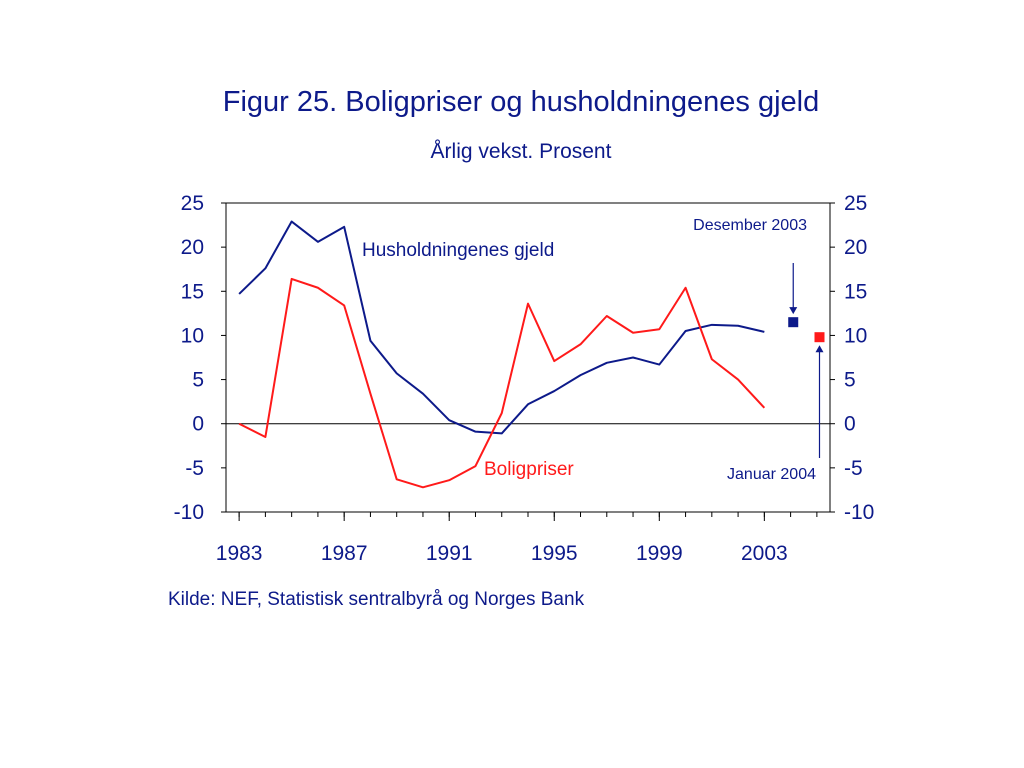  What do you see at coordinates (855, 291) in the screenshot?
I see `y-tick-label-right: 15` at bounding box center [855, 291].